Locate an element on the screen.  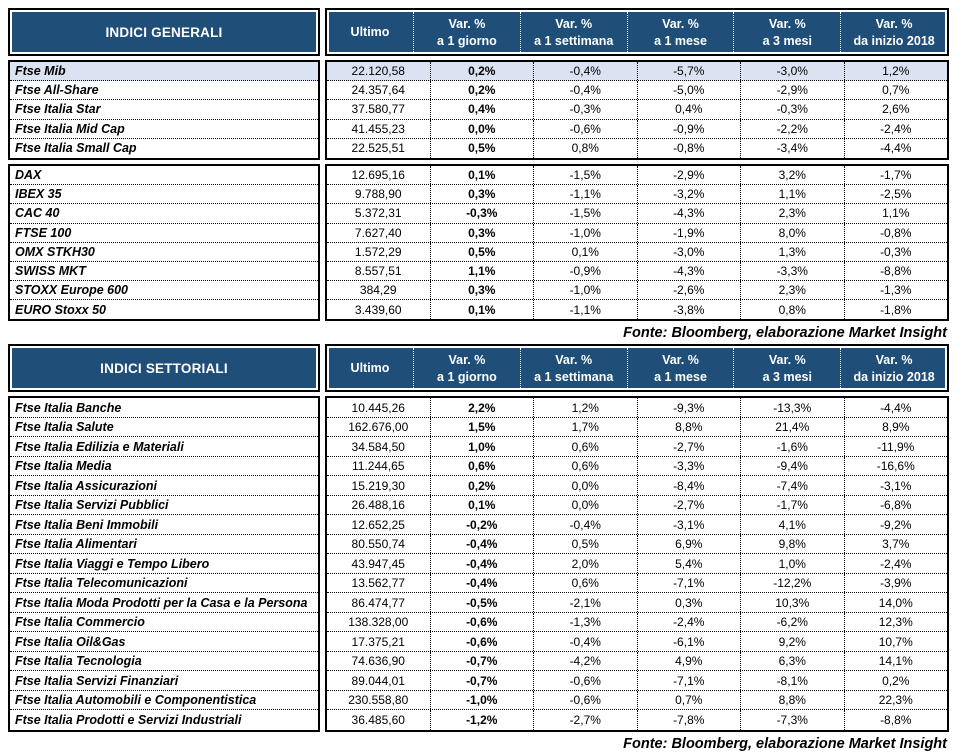
cell-ultimo: 43.947,45 is located at coordinates (379, 563).